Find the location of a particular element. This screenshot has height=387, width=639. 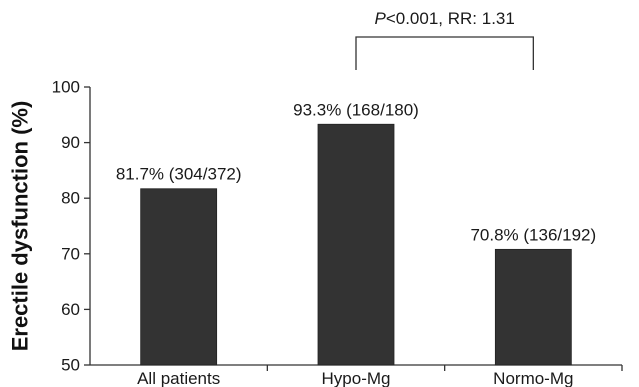

y-tick-label: 60 is located at coordinates (70, 309).